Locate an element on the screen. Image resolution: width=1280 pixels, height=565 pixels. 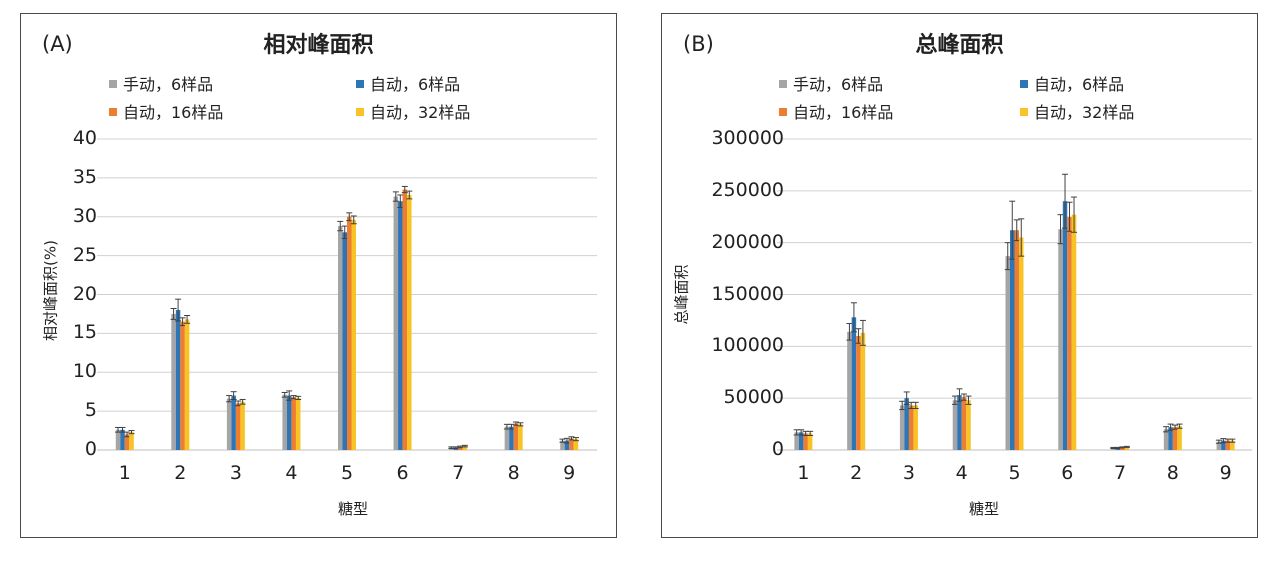
y-tick-label: 150000 is located at coordinates (747, 293).